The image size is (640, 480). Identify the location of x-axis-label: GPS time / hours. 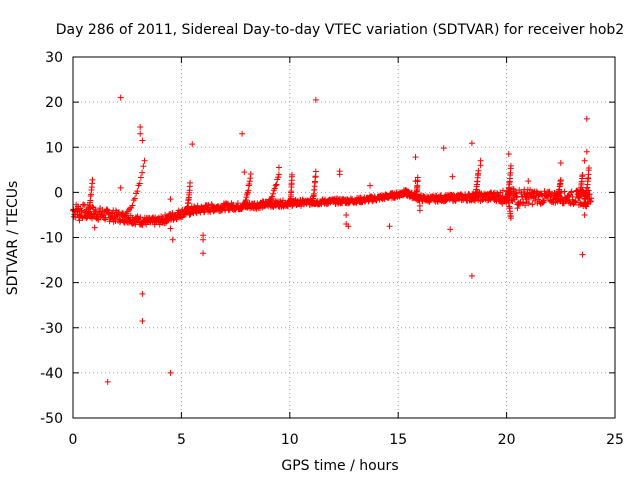
(339, 466).